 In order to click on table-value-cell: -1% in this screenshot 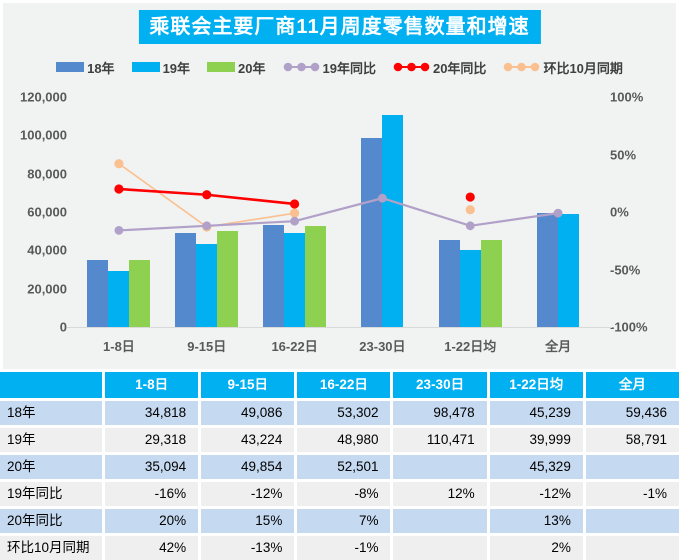, I will do `click(344, 548)`.